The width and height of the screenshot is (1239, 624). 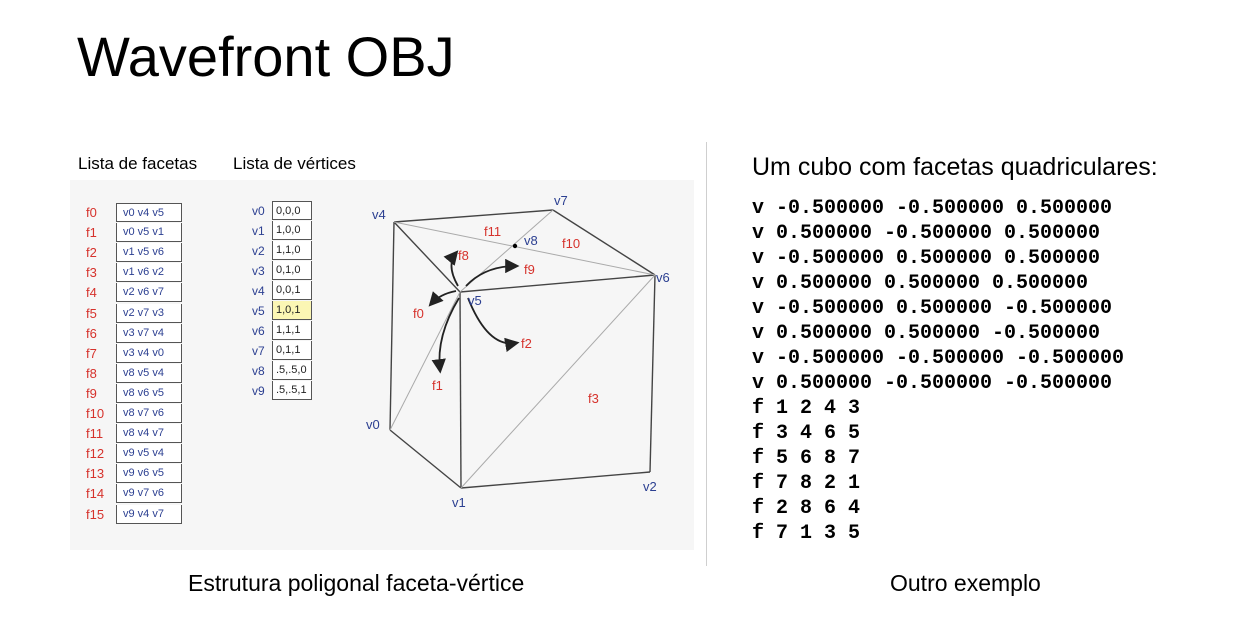 What do you see at coordinates (529, 269) in the screenshot?
I see `label-f9: f9` at bounding box center [529, 269].